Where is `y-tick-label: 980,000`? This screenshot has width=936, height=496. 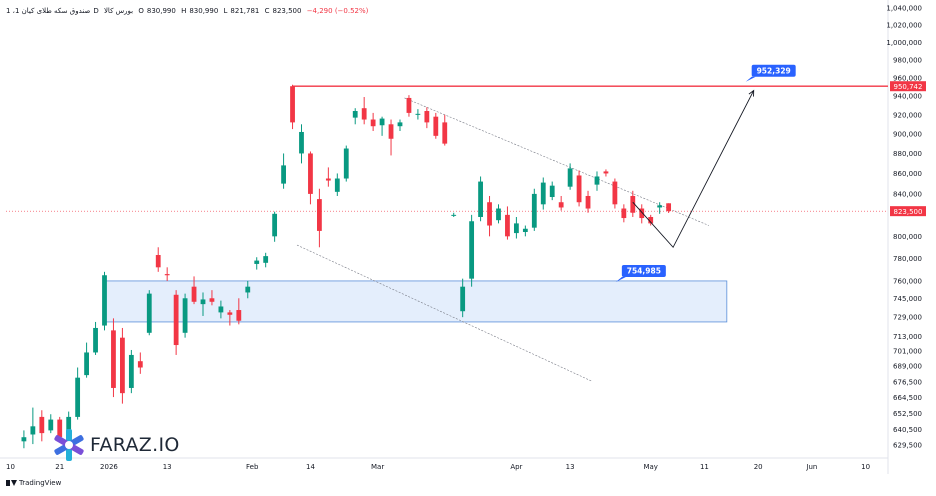 y-tick-label: 980,000 is located at coordinates (907, 60).